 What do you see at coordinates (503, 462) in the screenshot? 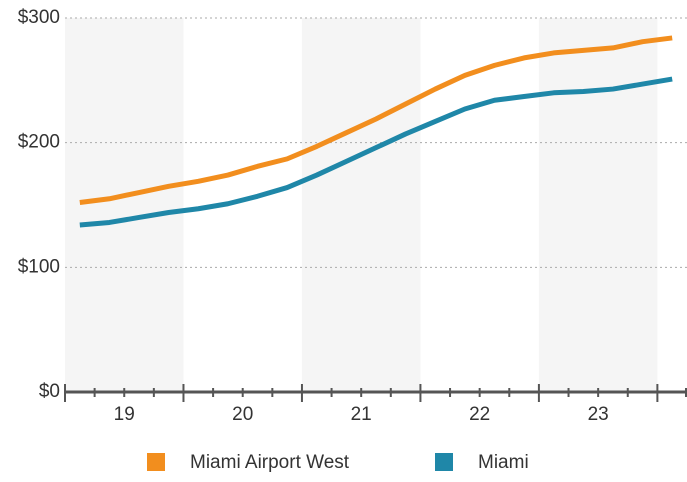
I see `legend-label: Miami` at bounding box center [503, 462].